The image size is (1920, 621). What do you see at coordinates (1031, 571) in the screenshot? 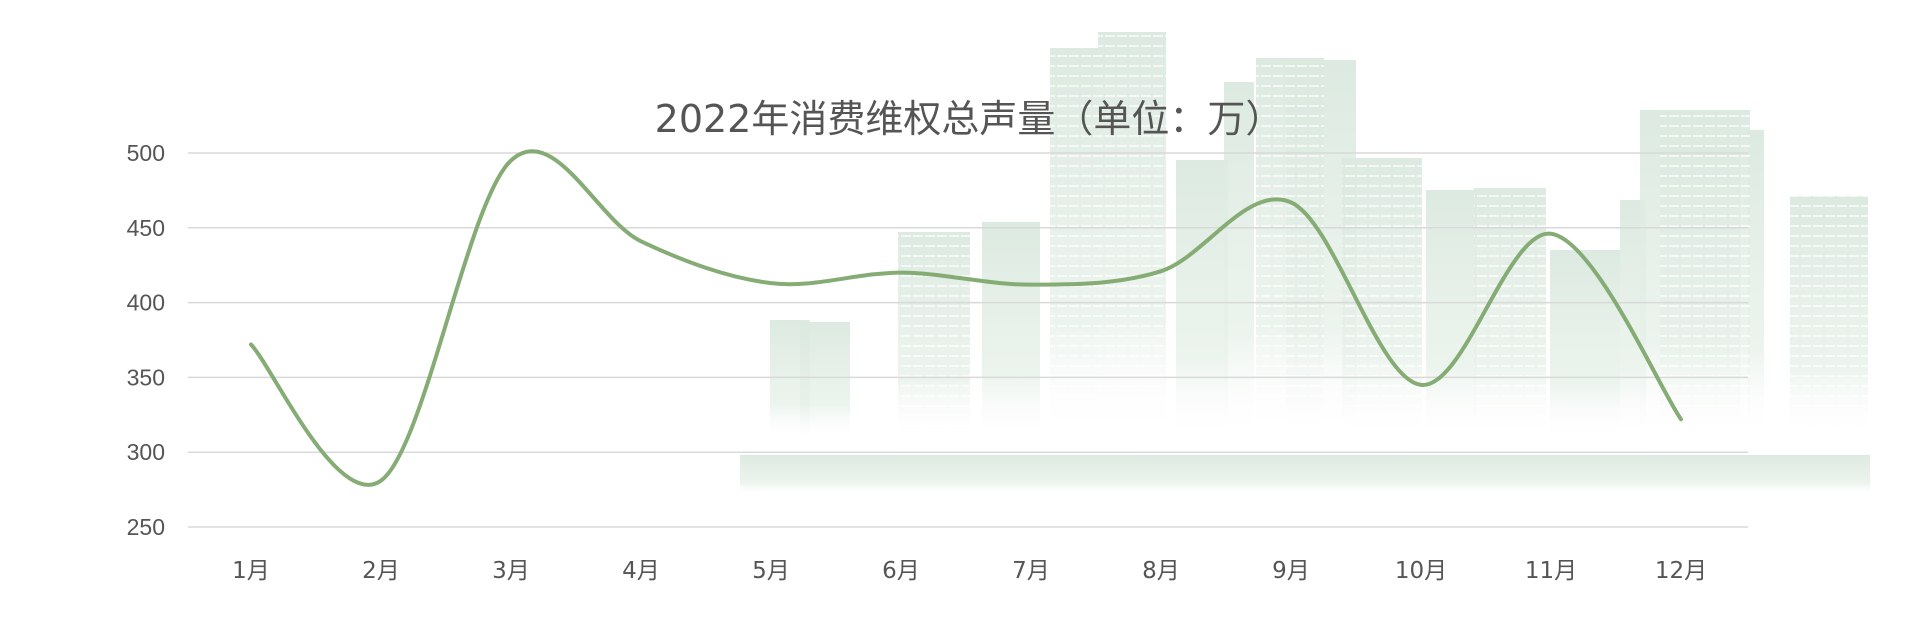
I see `x-tick-label: 7月` at bounding box center [1031, 571].